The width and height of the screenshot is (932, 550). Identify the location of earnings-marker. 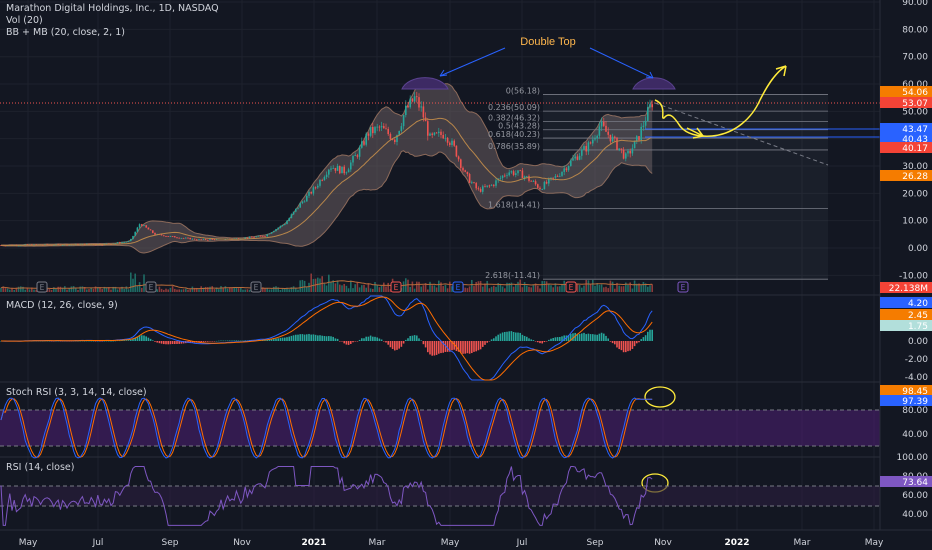
(458, 287).